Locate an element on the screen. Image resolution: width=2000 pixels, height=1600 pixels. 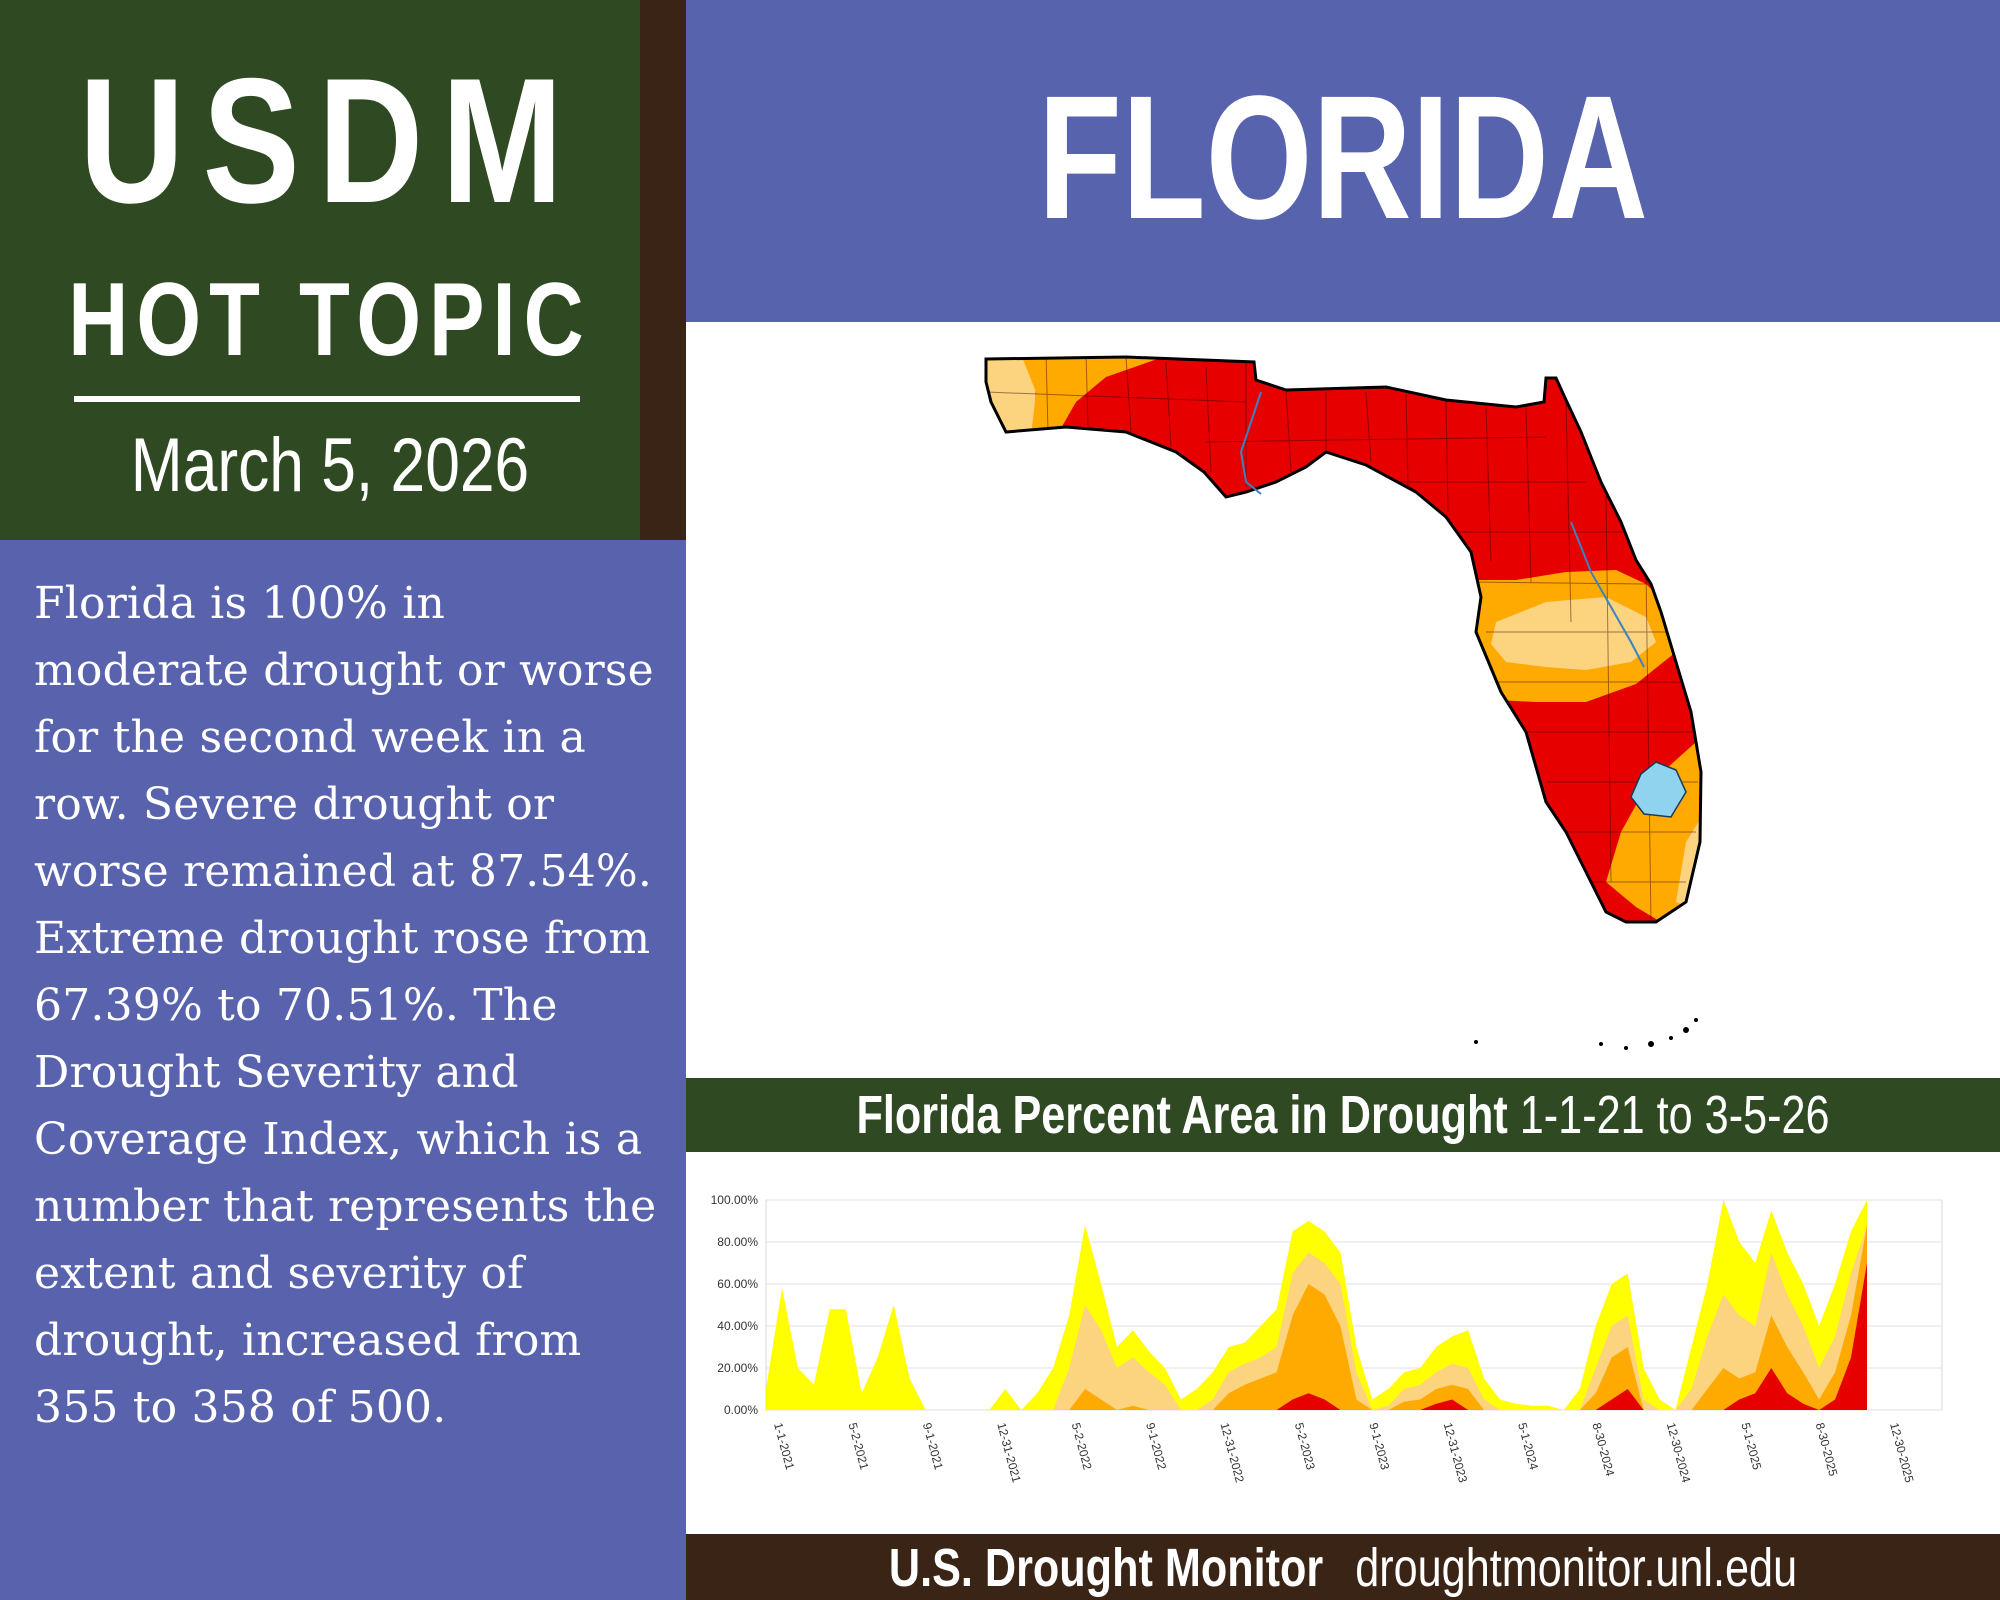
x-tick-label: 12-30-2025 is located at coordinates (1901, 1452).